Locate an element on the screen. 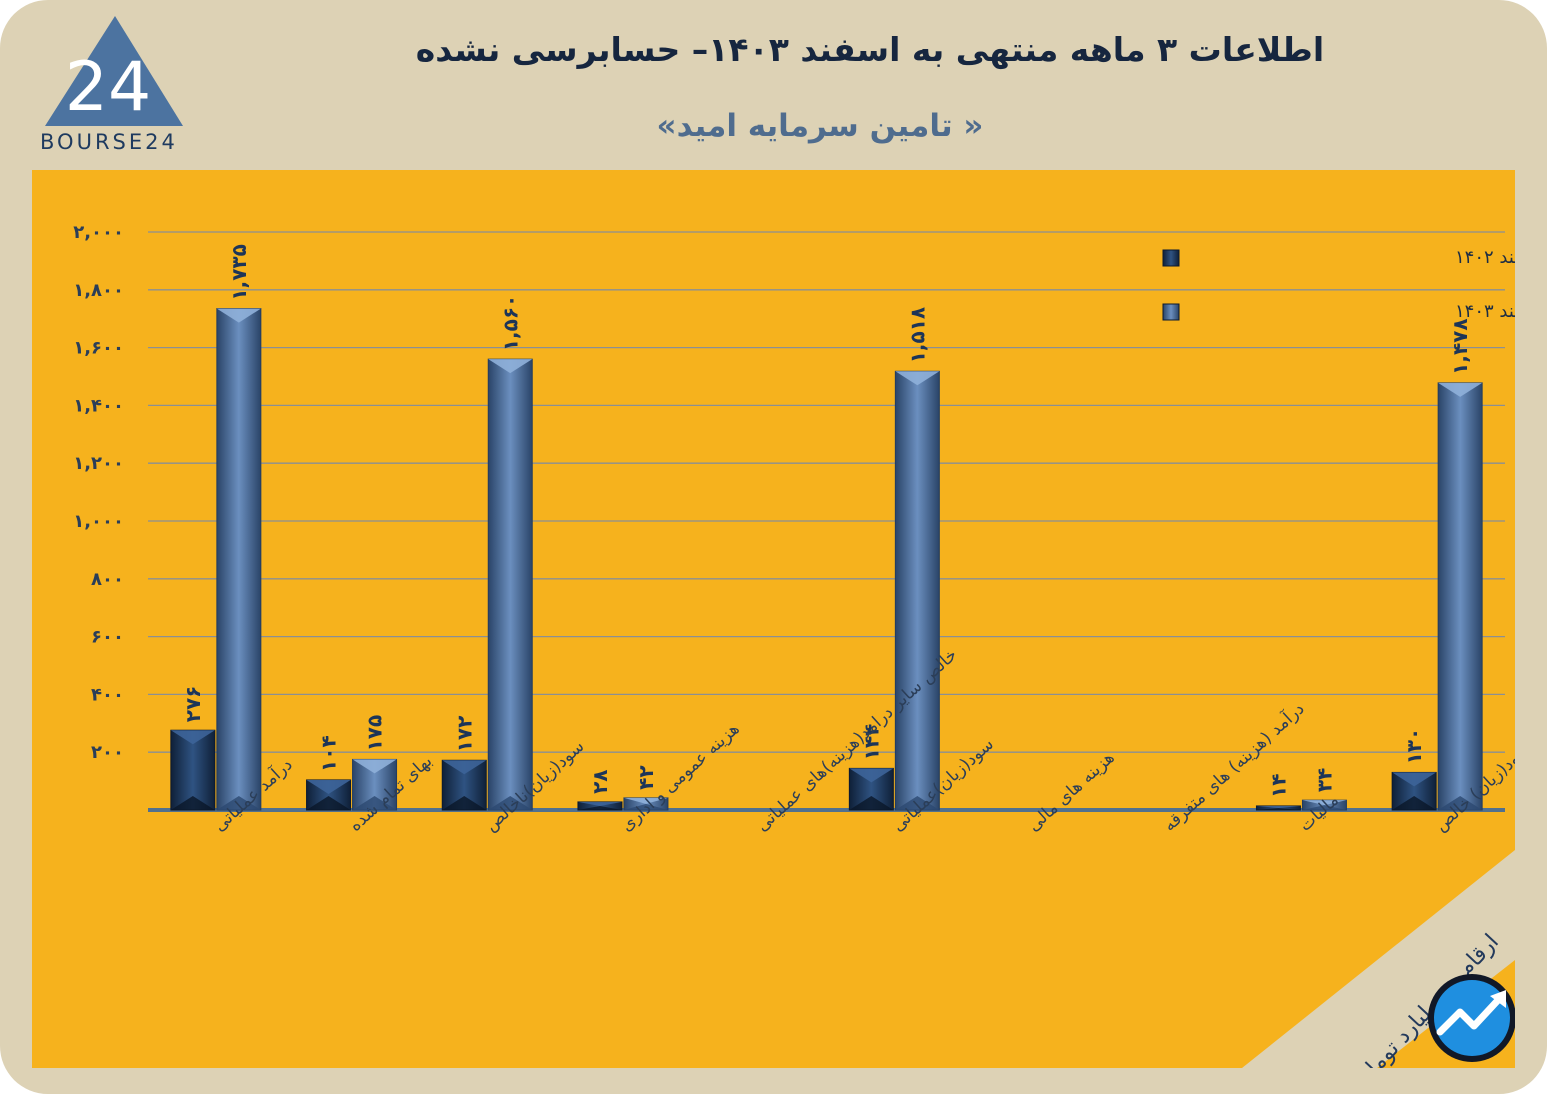 This screenshot has width=1547, height=1094. data-label: ۱۳۰ is located at coordinates (1414, 746).